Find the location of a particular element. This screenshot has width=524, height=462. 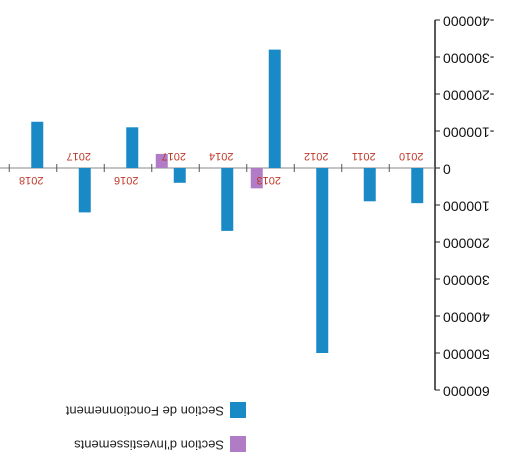

y-tick-label: 100000 is located at coordinates (466, 206).